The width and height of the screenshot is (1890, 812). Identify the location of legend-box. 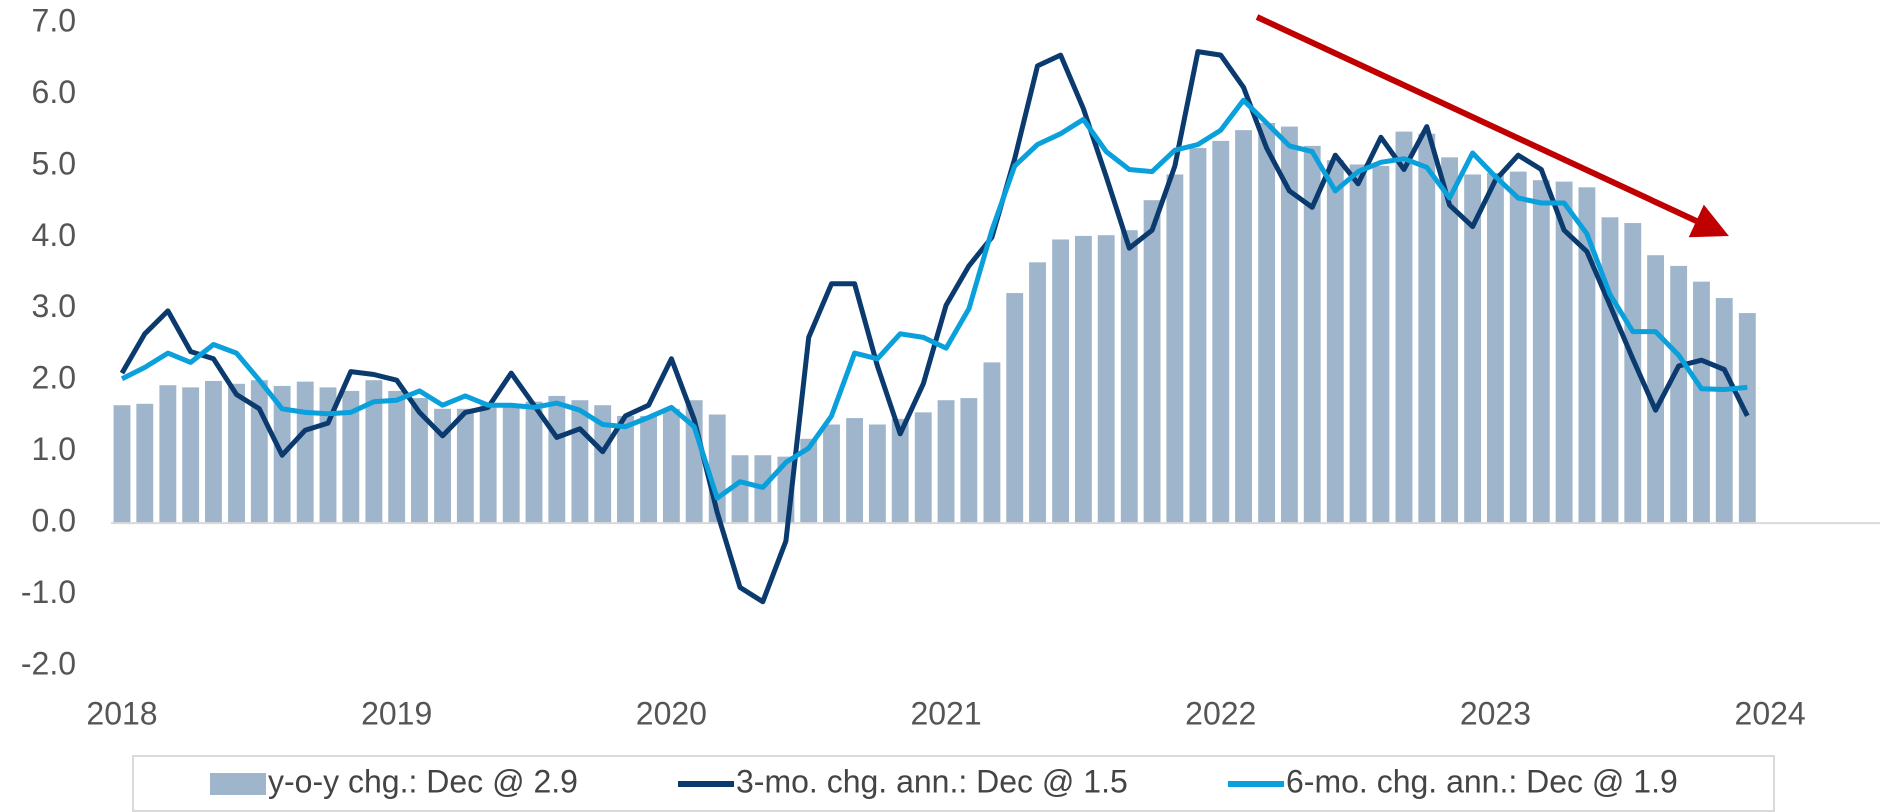
(953, 783).